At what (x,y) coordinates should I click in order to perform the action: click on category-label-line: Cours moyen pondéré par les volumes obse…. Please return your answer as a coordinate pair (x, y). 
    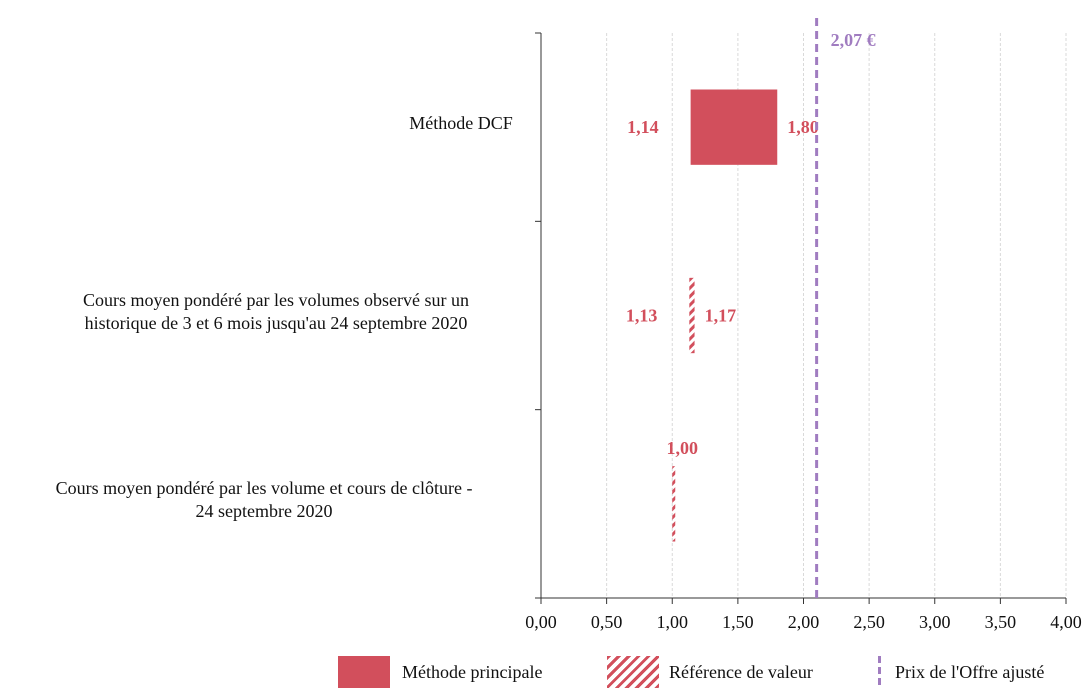
    Looking at the image, I should click on (276, 299).